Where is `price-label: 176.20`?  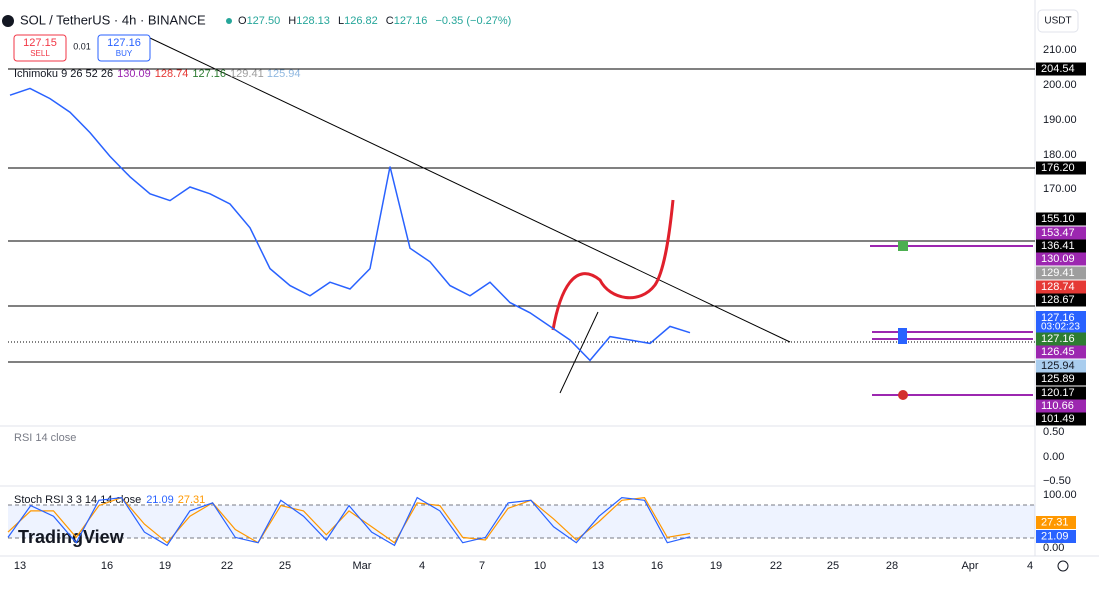 price-label: 176.20 is located at coordinates (1058, 168).